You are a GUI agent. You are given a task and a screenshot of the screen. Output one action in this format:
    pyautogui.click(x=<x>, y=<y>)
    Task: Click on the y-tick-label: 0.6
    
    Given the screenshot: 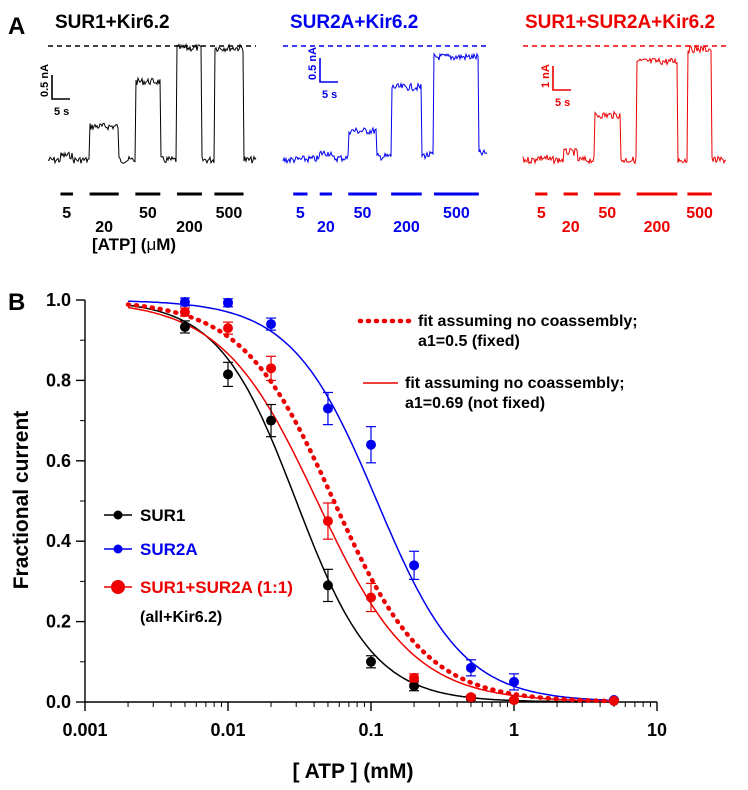 What is the action you would take?
    pyautogui.click(x=58, y=461)
    